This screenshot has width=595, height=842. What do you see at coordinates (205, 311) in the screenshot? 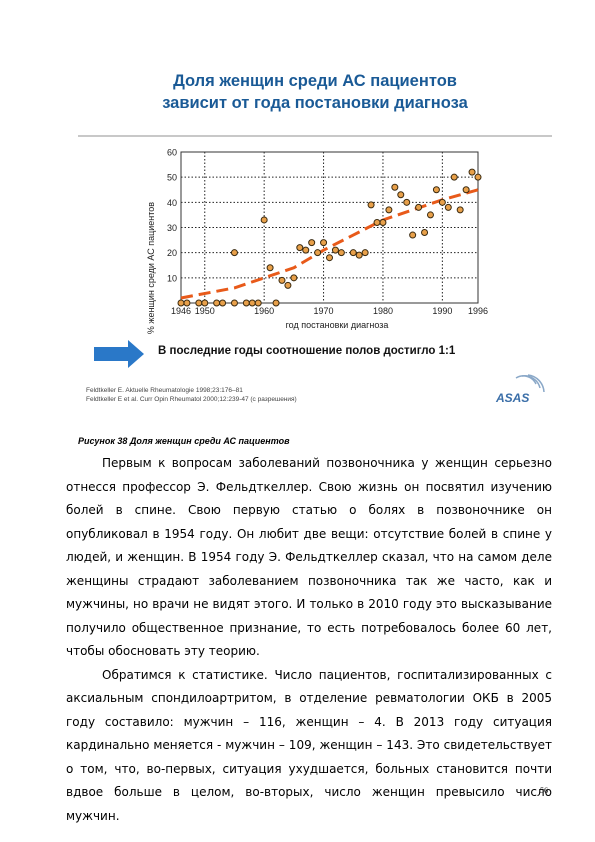
I see `x-tick-label: 1950` at bounding box center [205, 311].